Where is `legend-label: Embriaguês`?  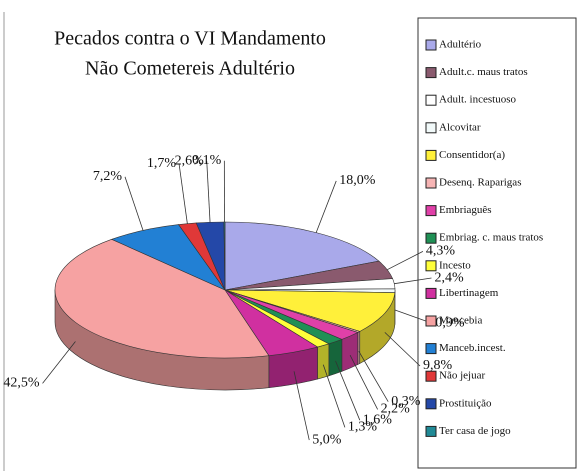
legend-label: Embriaguês is located at coordinates (465, 210).